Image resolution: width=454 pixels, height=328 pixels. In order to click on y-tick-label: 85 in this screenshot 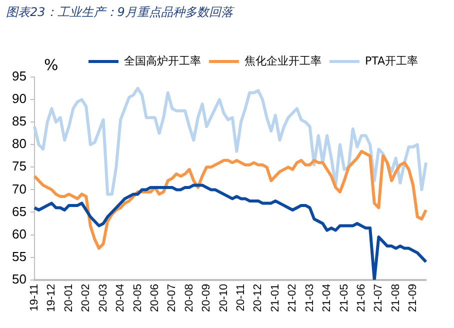, I will do `click(19, 121)`.